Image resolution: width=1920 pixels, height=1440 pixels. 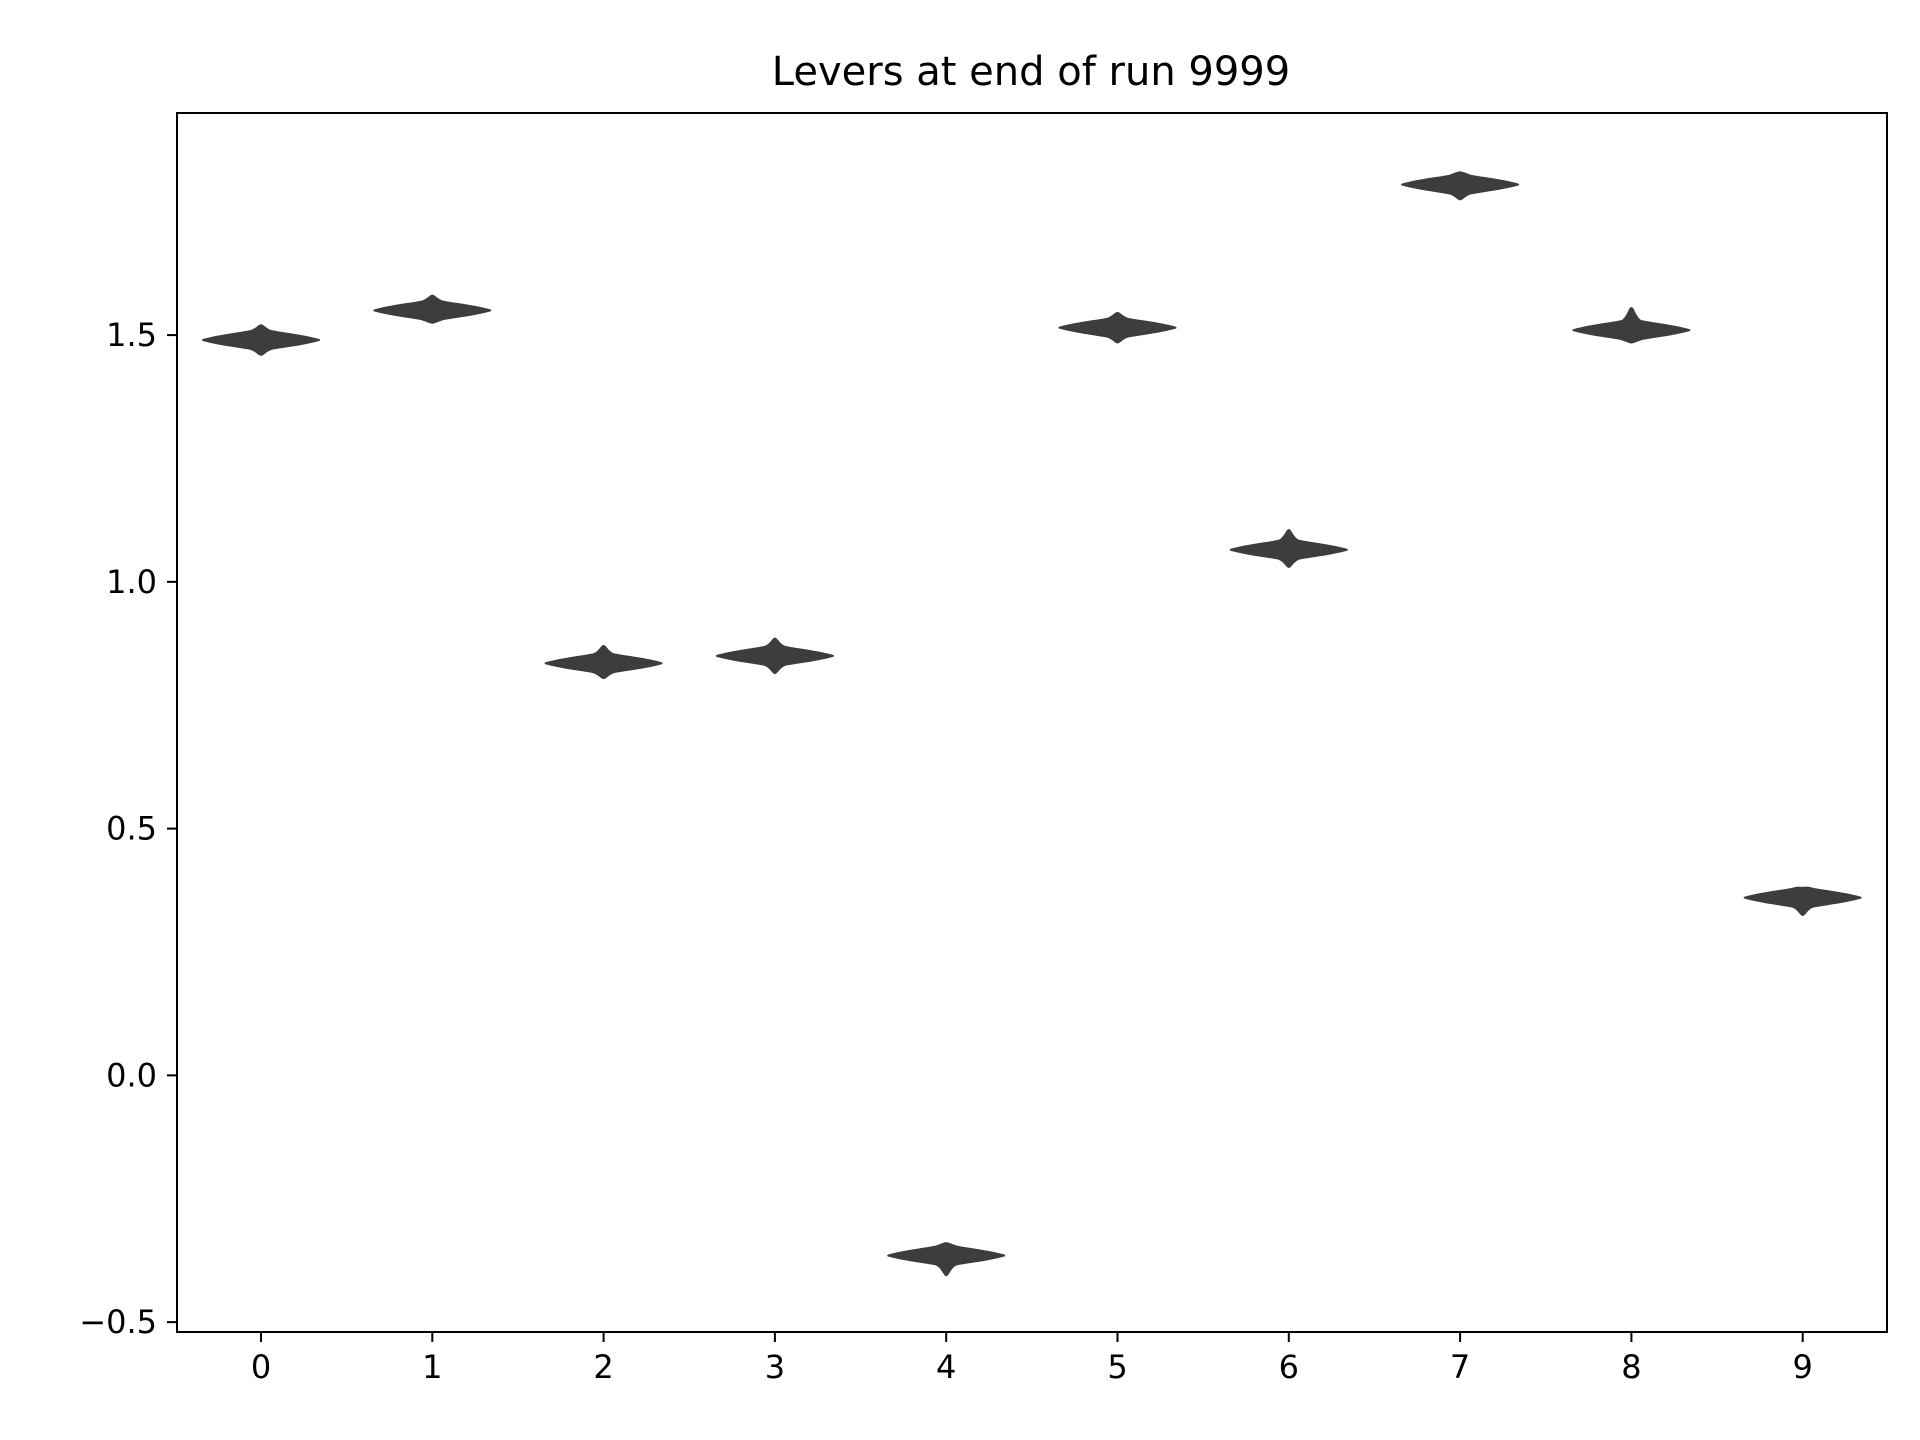 What do you see at coordinates (131, 829) in the screenshot?
I see `y-tick-label-2: 0.5` at bounding box center [131, 829].